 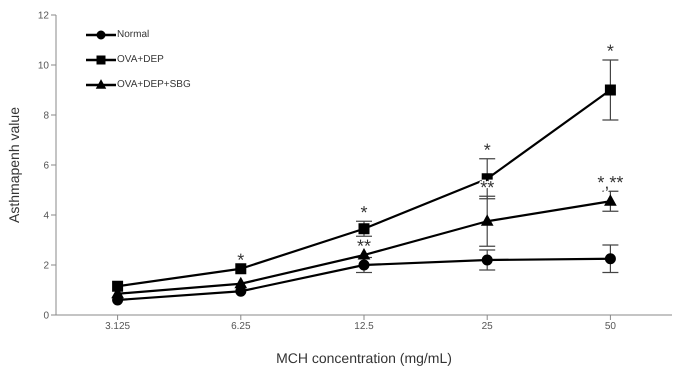 What do you see at coordinates (610, 326) in the screenshot?
I see `x-tick-label: 50` at bounding box center [610, 326].